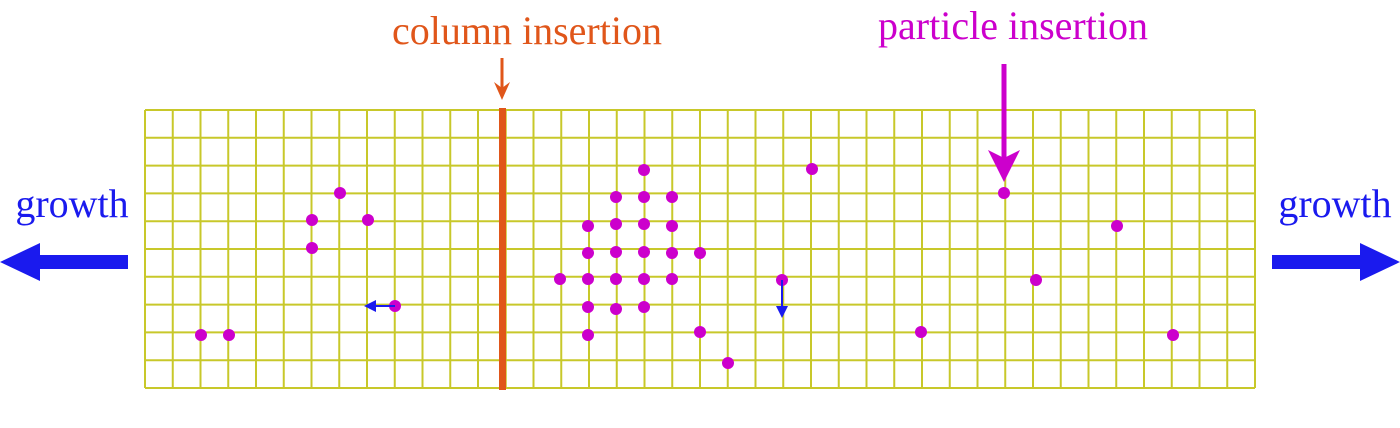 This screenshot has height=428, width=1400. What do you see at coordinates (1336, 262) in the screenshot?
I see `growth-arrow-right` at bounding box center [1336, 262].